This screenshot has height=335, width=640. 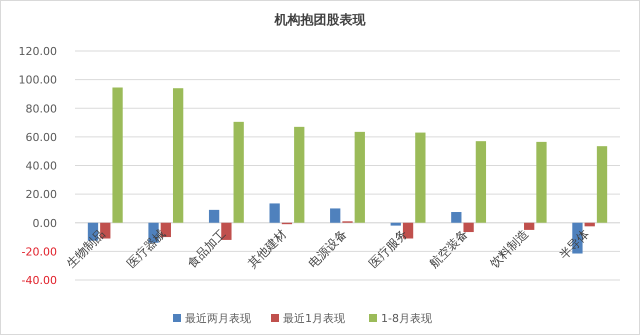 What do you see at coordinates (44, 223) in the screenshot?
I see `y-tick-label: 0.00` at bounding box center [44, 223].